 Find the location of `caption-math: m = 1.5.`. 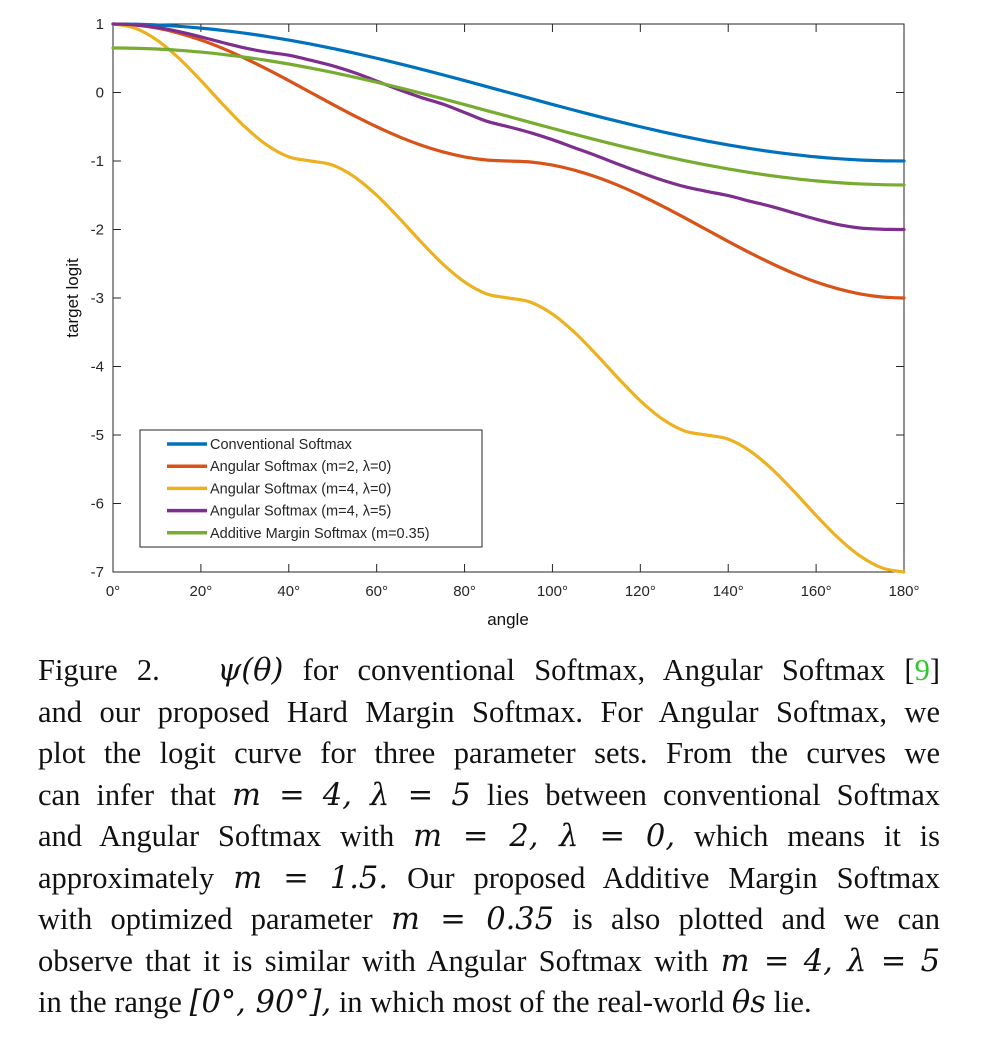

caption-math: m = 1.5. is located at coordinates (311, 878).